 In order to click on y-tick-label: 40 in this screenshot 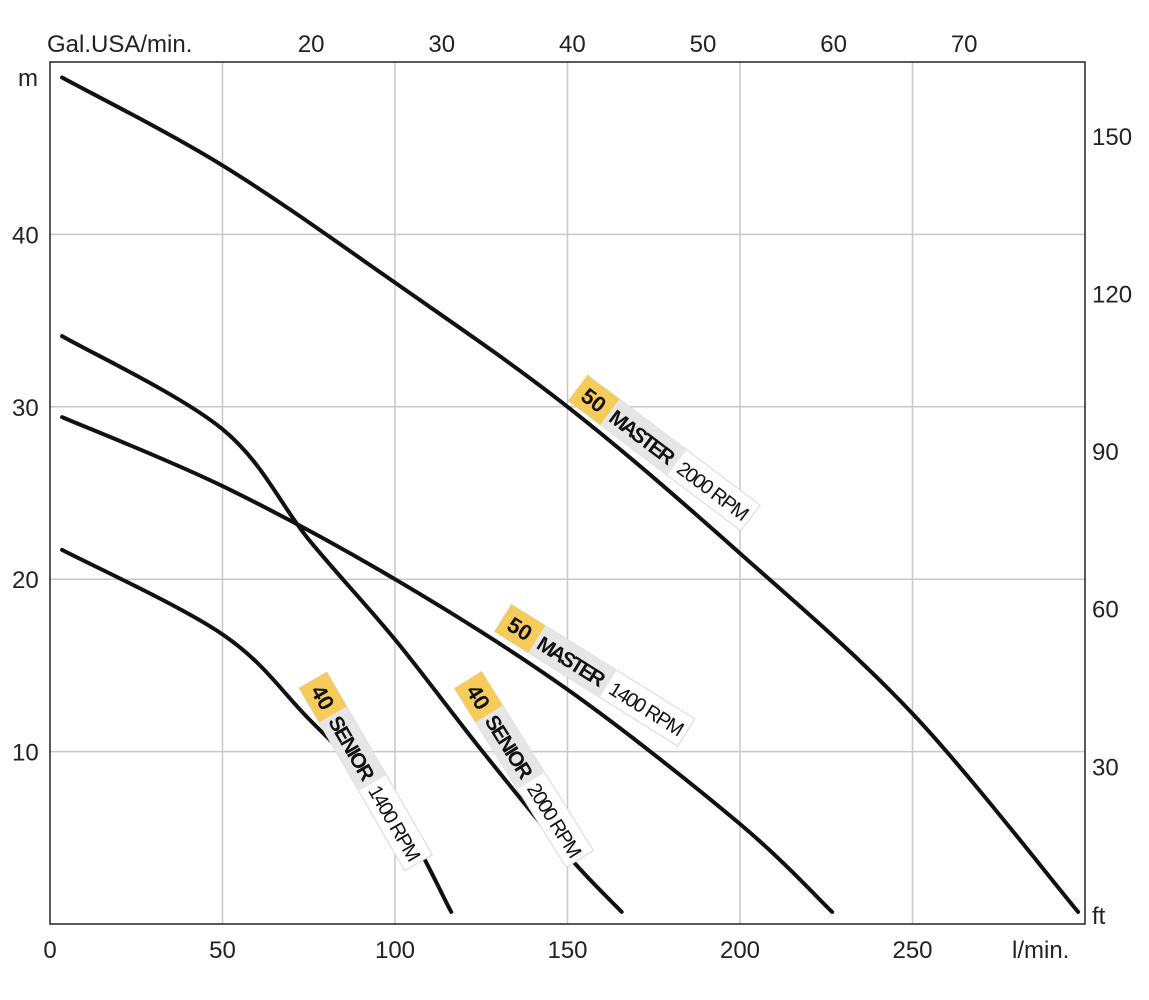, I will do `click(25, 235)`.